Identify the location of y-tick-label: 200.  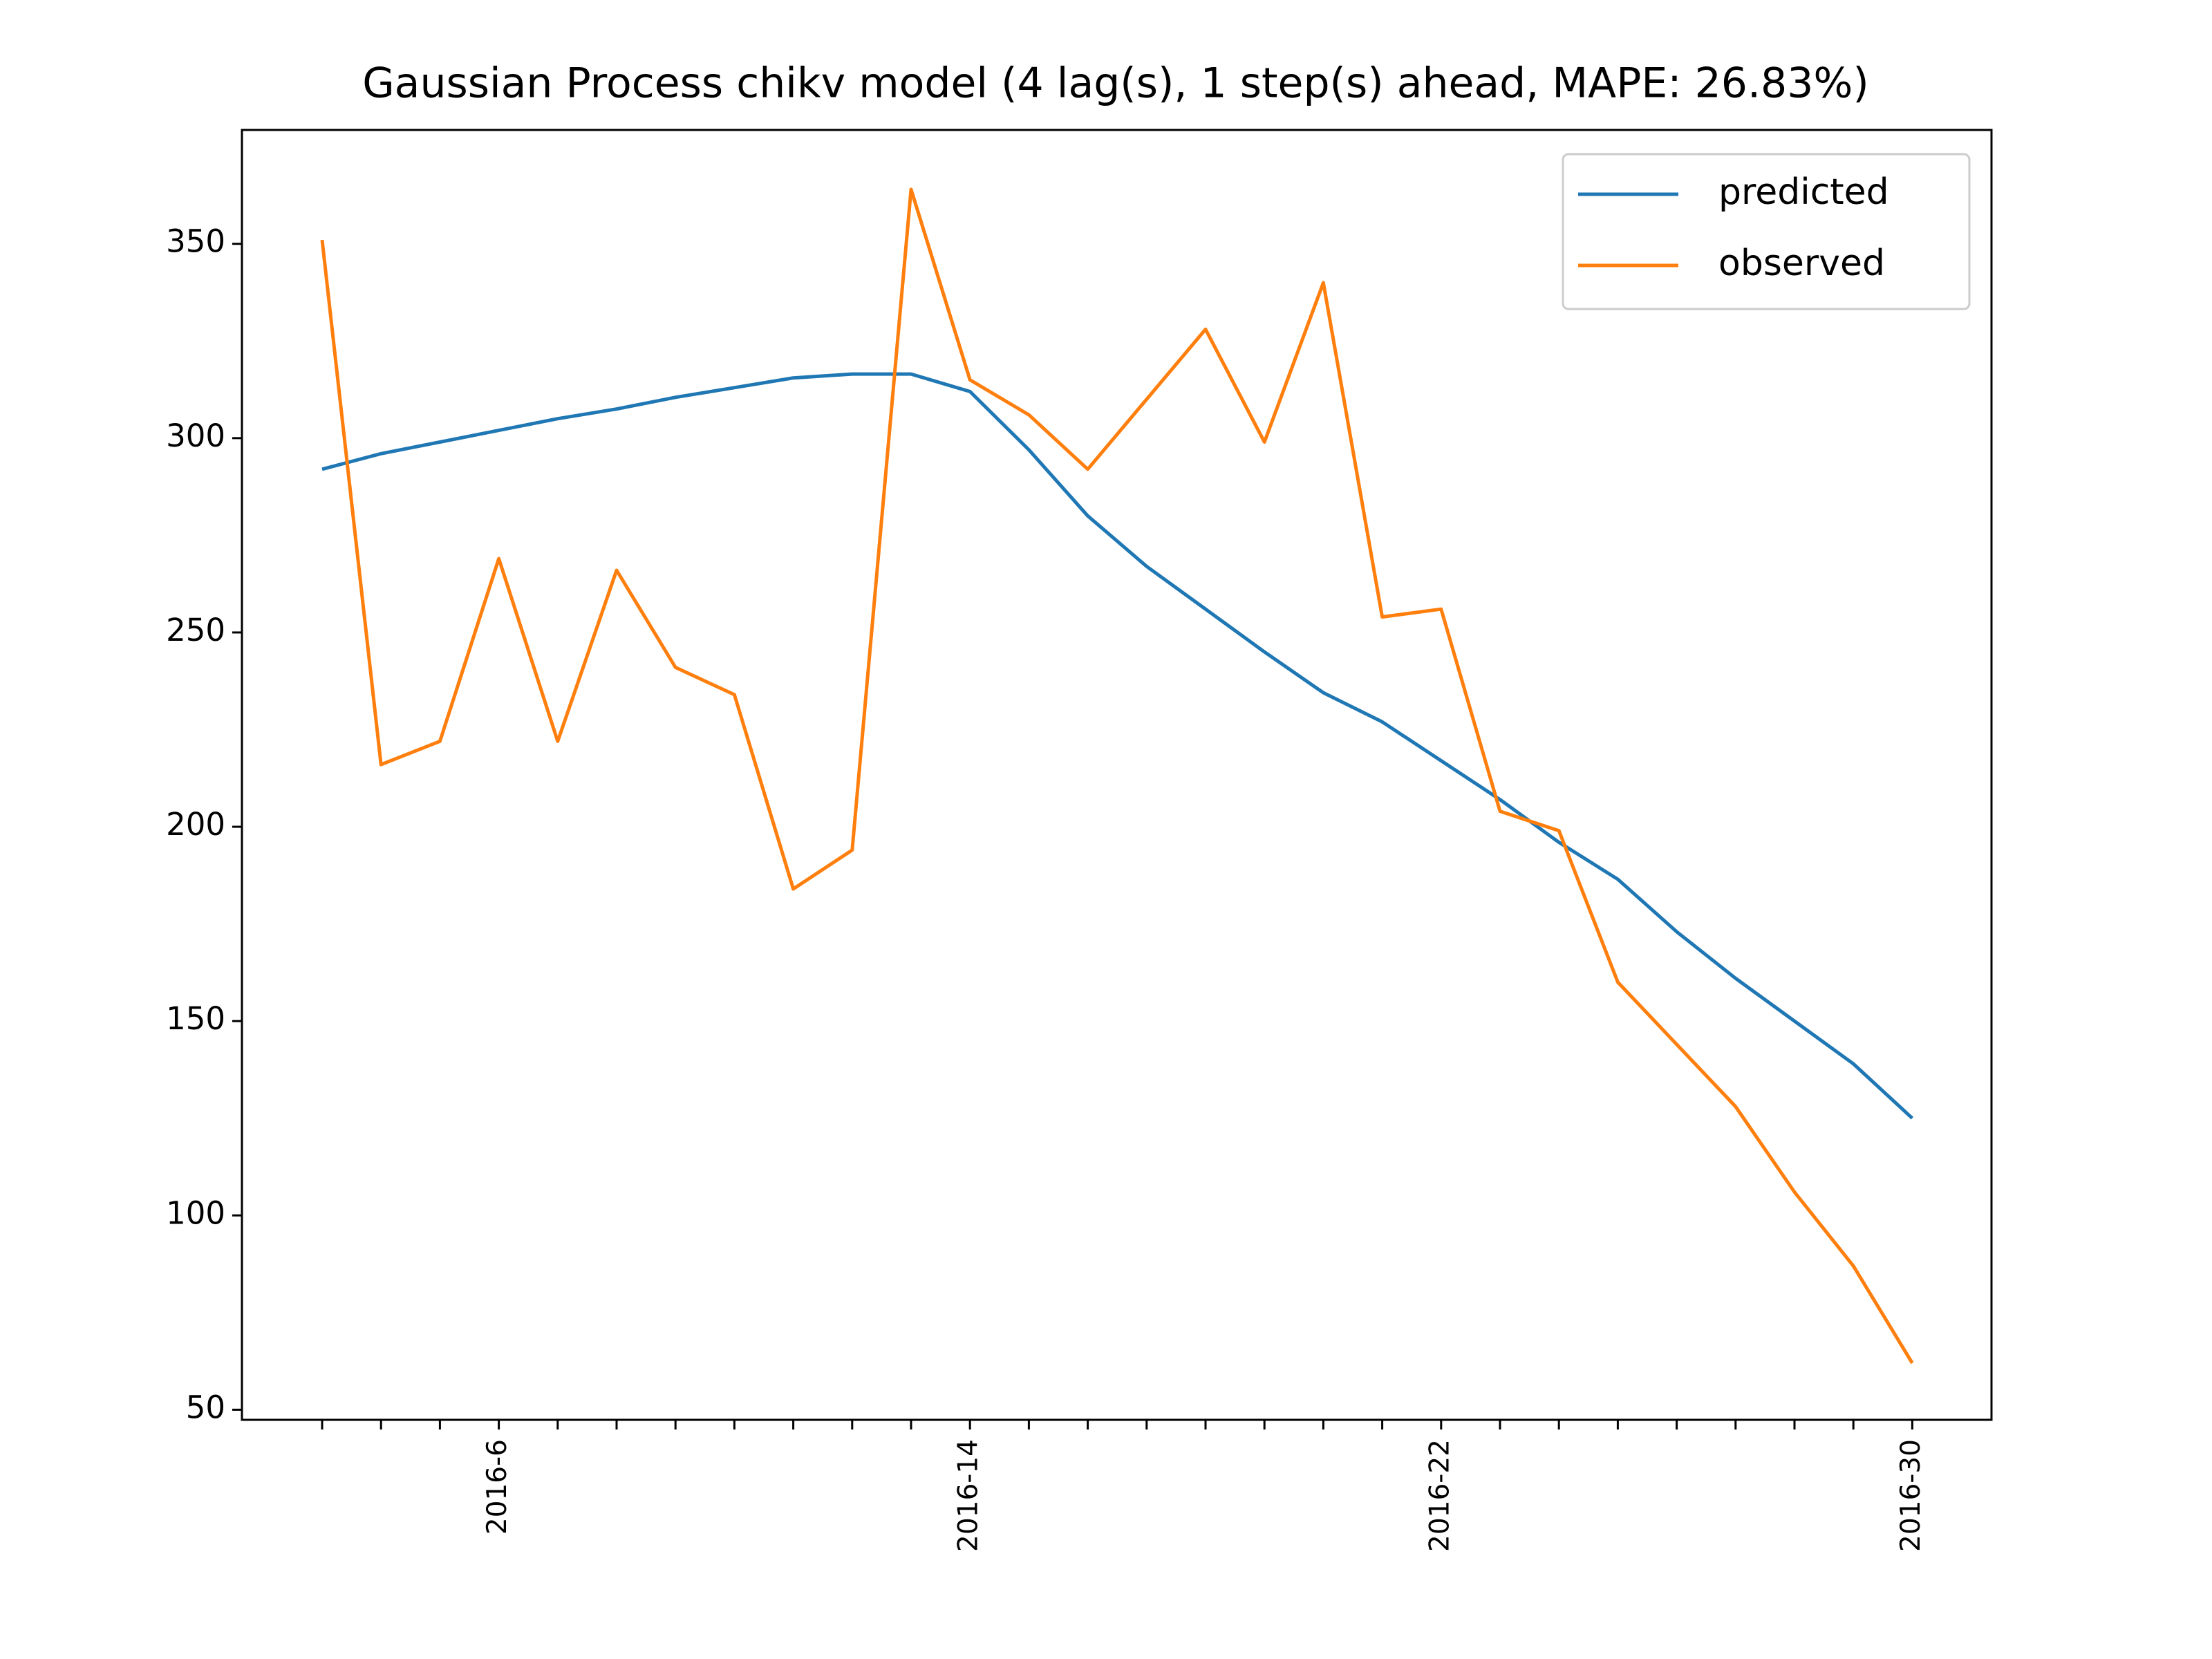
(195, 824).